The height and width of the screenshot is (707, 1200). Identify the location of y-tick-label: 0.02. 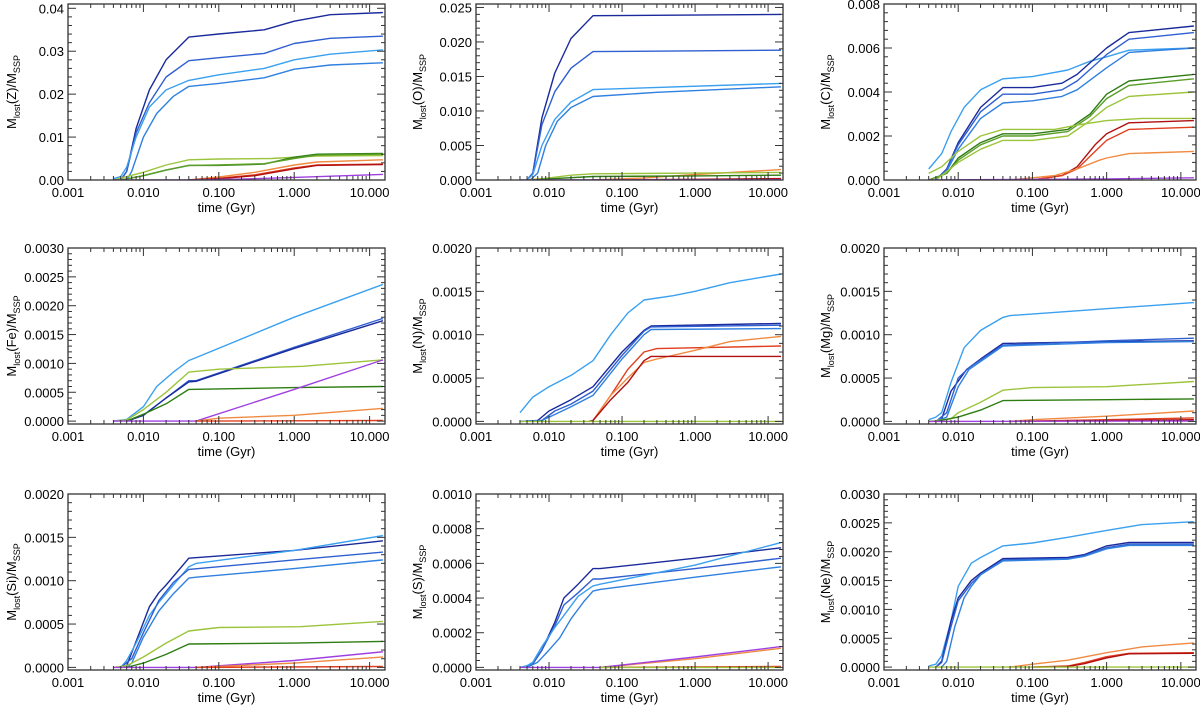
(51, 94).